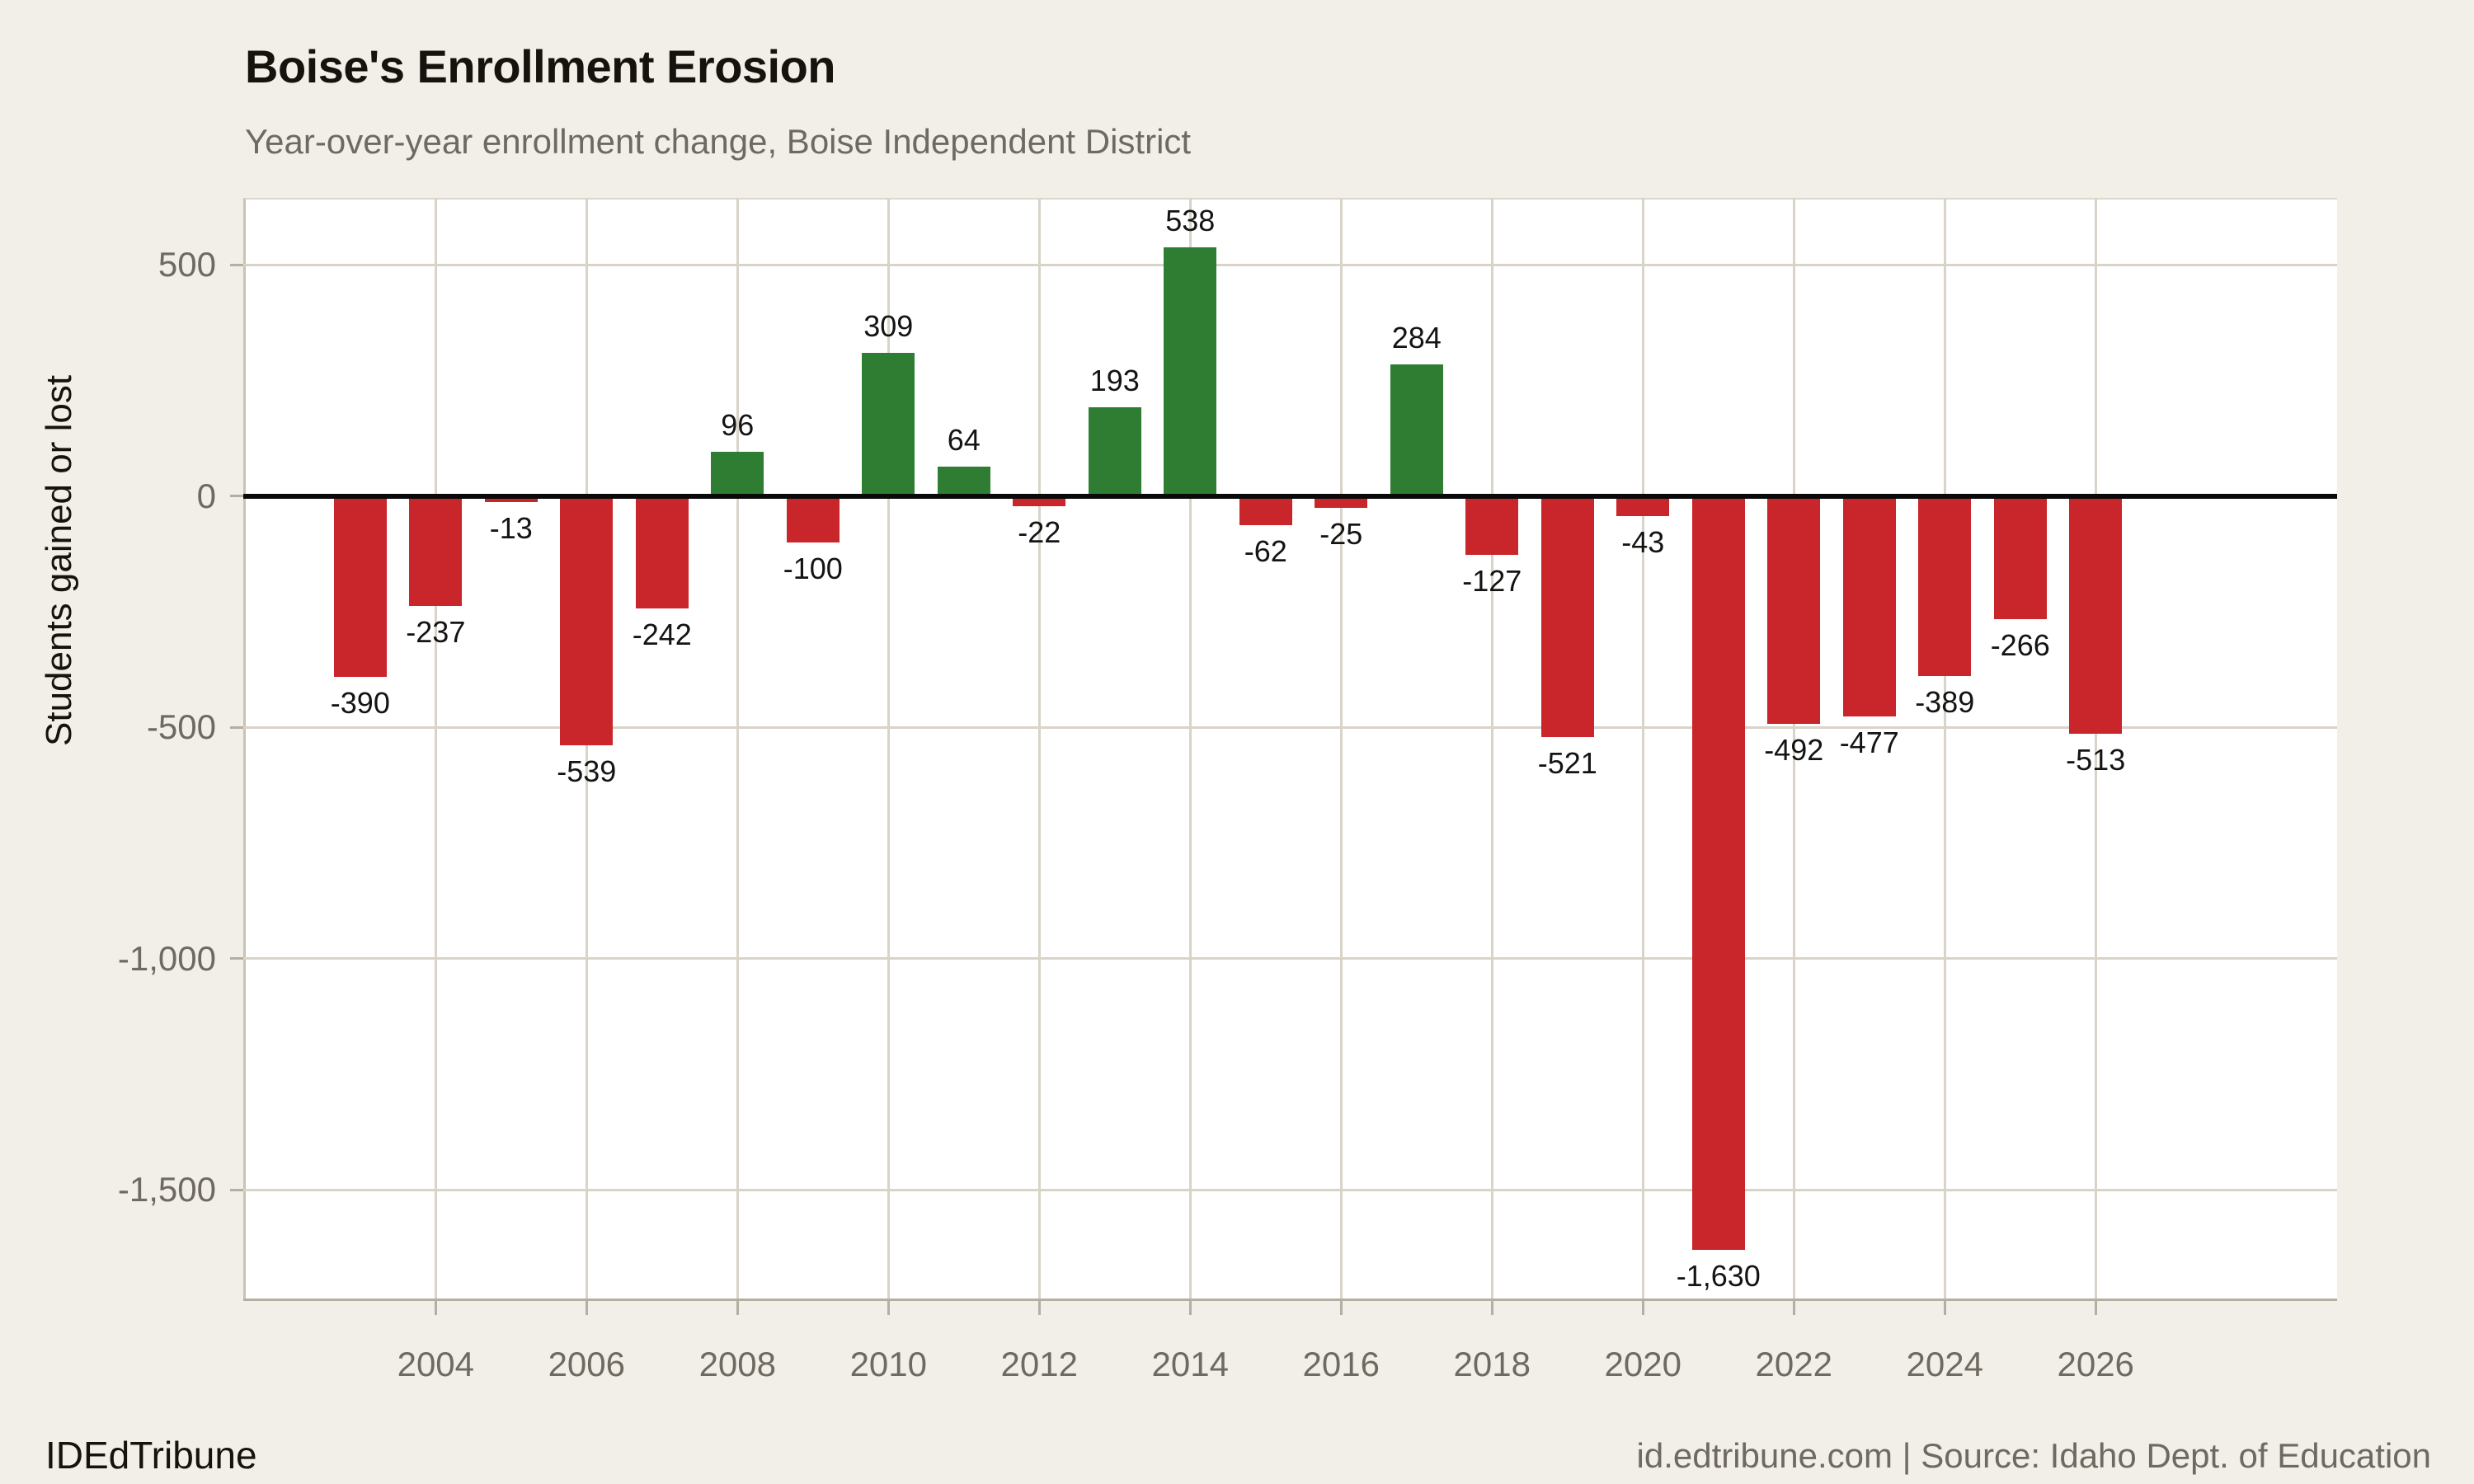 This screenshot has width=2474, height=1484. Describe the element at coordinates (888, 748) in the screenshot. I see `gridline-x-2010` at that location.